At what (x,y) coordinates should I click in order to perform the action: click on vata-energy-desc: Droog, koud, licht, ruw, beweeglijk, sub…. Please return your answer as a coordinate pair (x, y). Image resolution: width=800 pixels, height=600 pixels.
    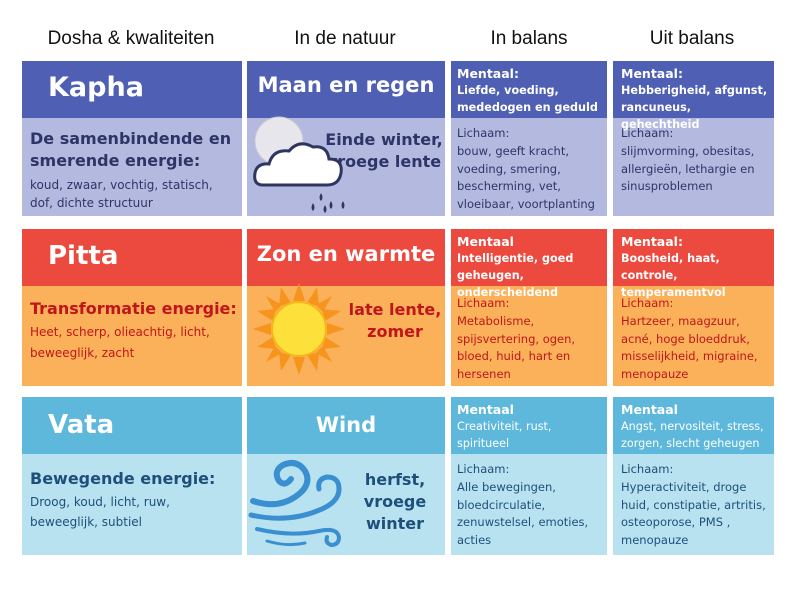
    Looking at the image, I should click on (100, 512).